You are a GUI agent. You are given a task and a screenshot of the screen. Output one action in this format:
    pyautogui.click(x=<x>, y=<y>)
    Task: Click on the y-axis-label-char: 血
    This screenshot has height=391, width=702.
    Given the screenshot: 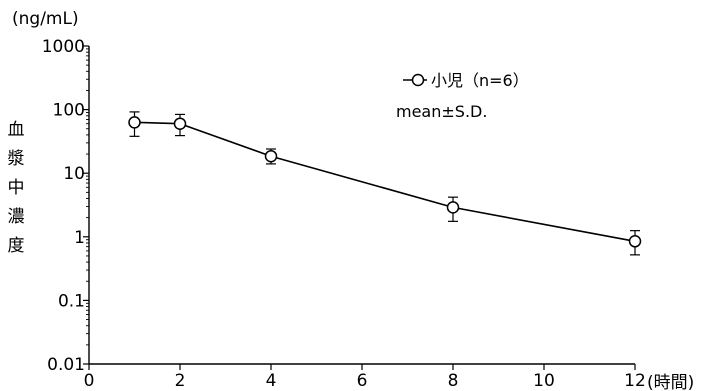 What is the action you would take?
    pyautogui.click(x=16, y=130)
    